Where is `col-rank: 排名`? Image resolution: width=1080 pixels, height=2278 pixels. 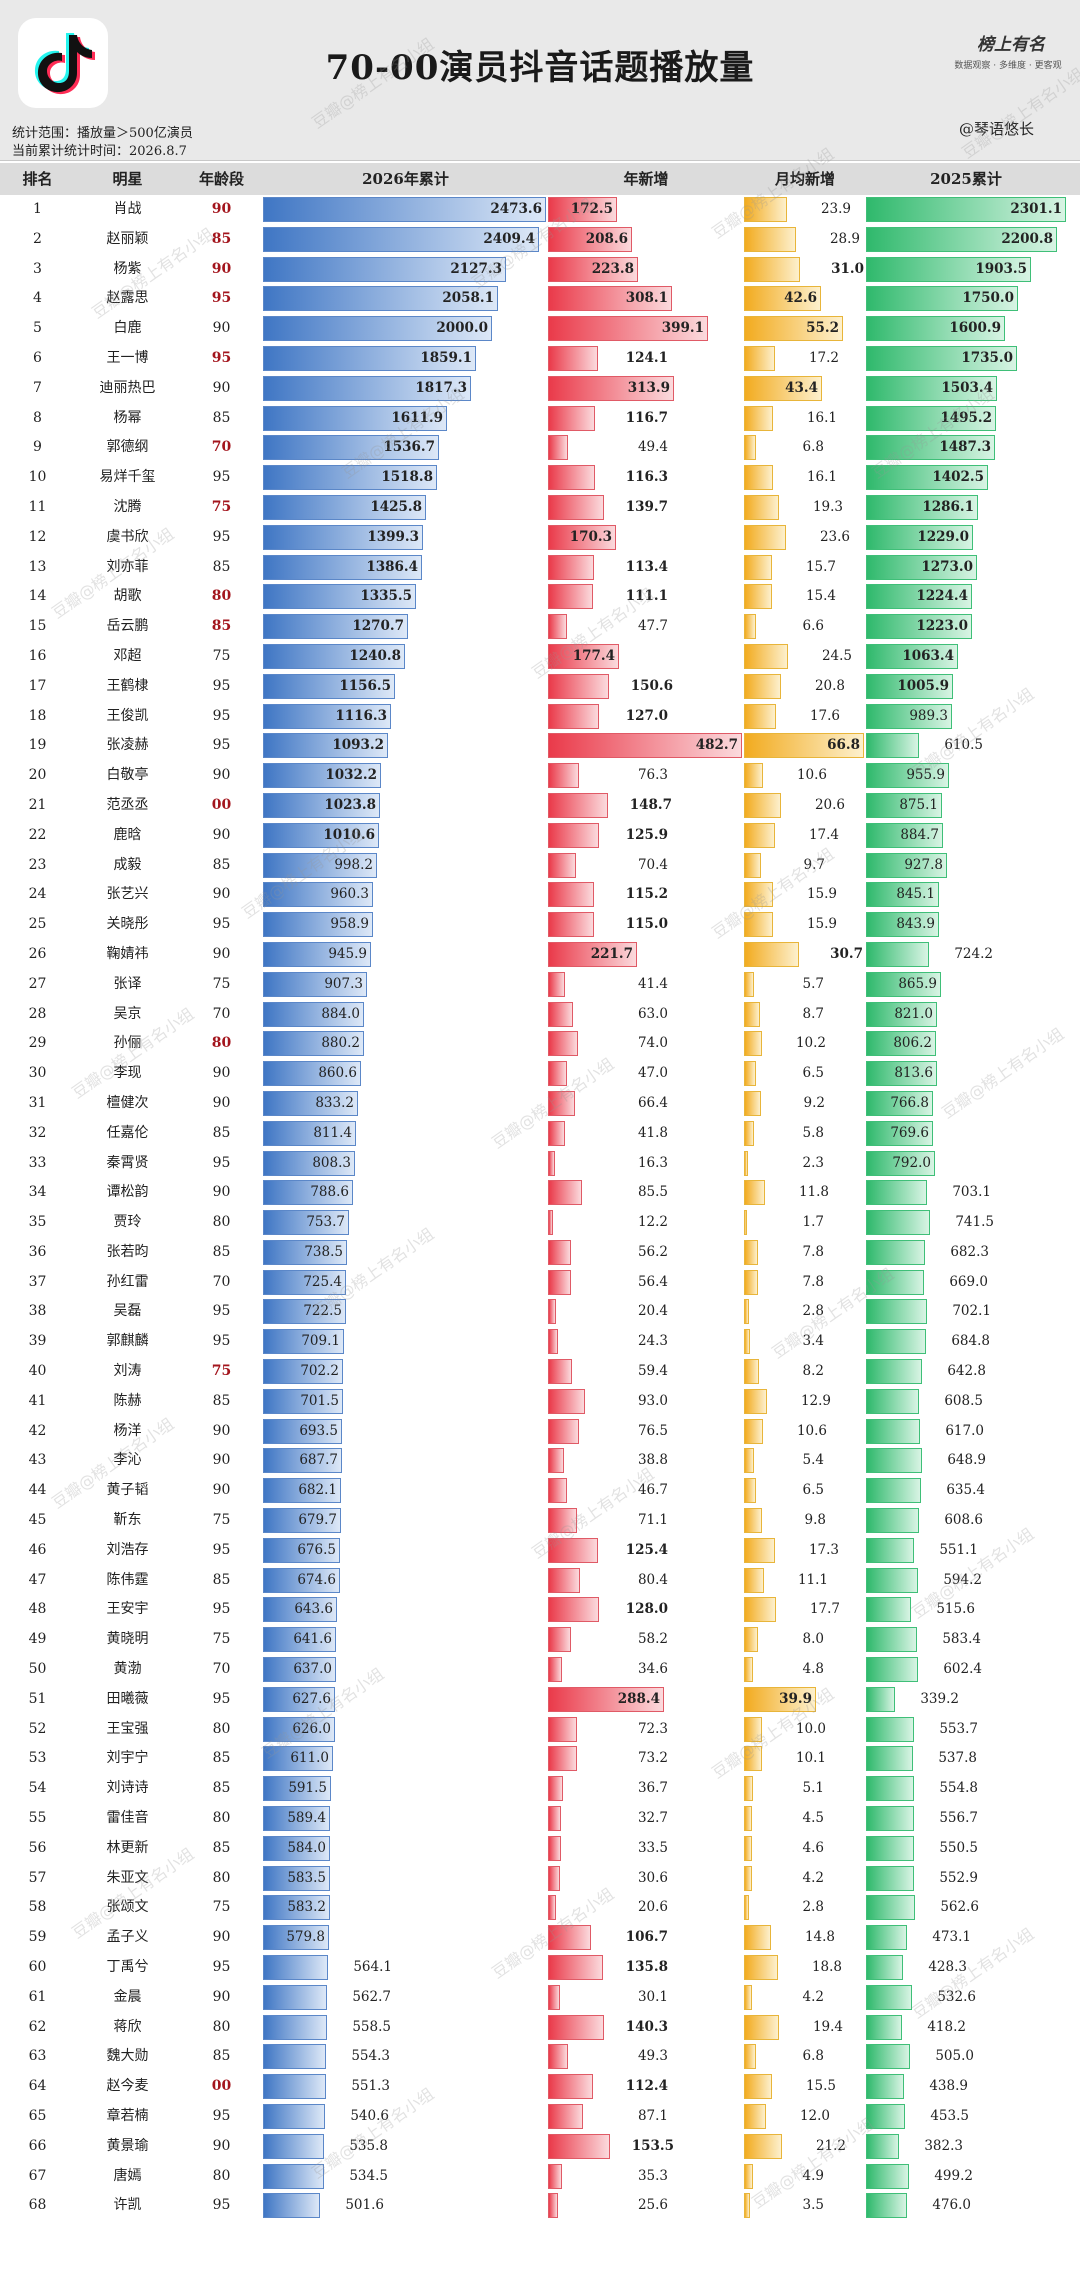
col-rank: 排名 is located at coordinates (37, 179).